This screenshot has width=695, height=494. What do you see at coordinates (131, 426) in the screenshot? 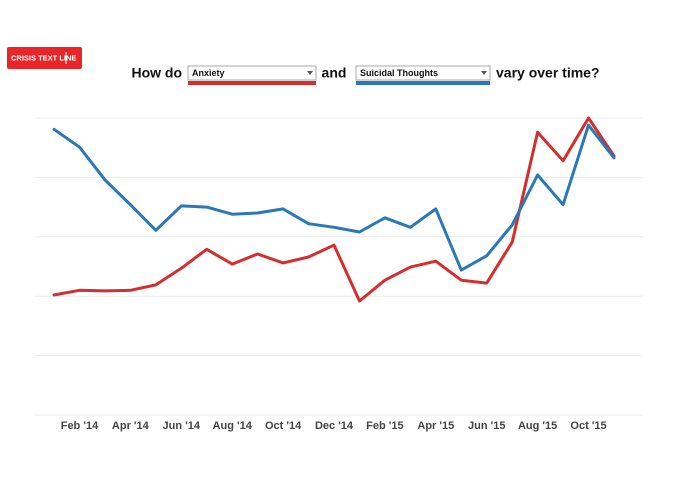
I see `x-tick-label: Apr '14` at bounding box center [131, 426].